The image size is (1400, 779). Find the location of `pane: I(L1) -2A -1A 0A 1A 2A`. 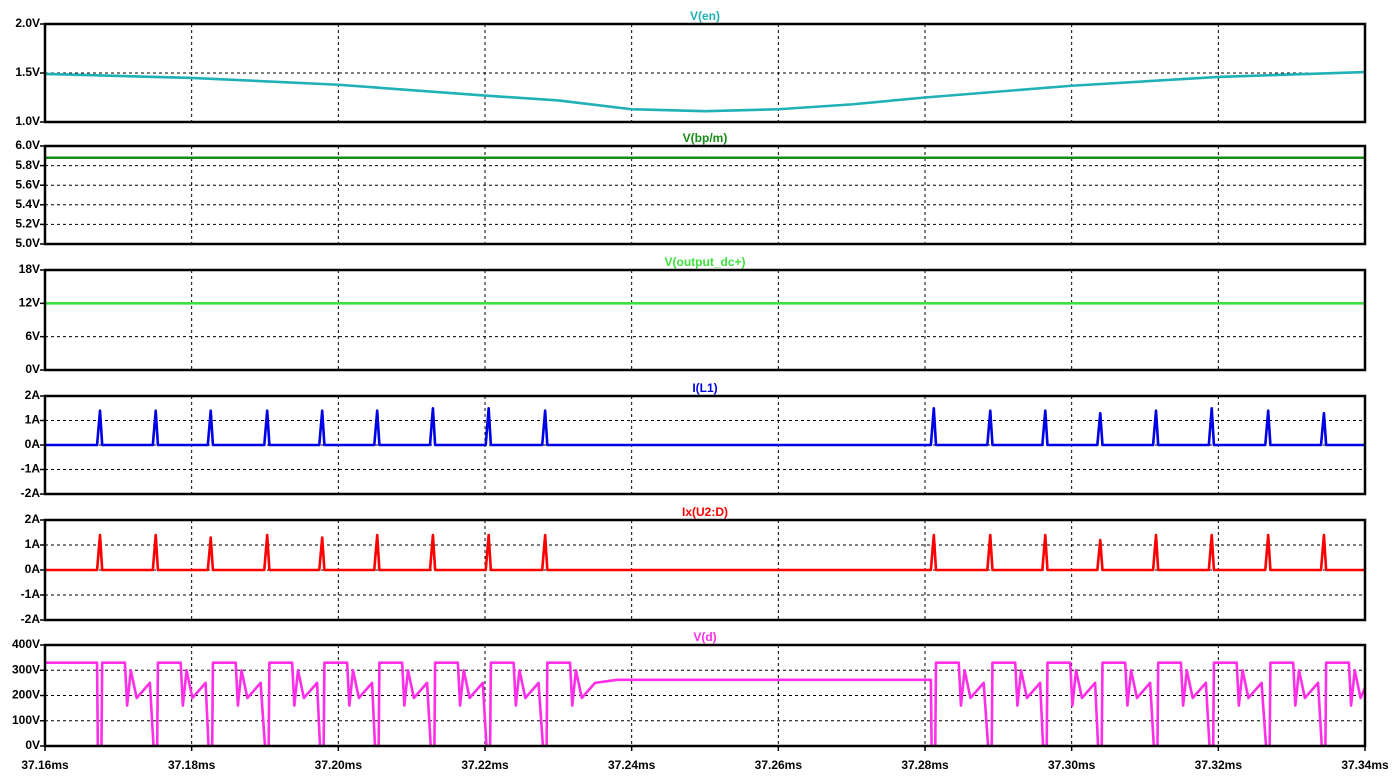

pane: I(L1) -2A -1A 0A 1A 2A is located at coordinates (694, 440).